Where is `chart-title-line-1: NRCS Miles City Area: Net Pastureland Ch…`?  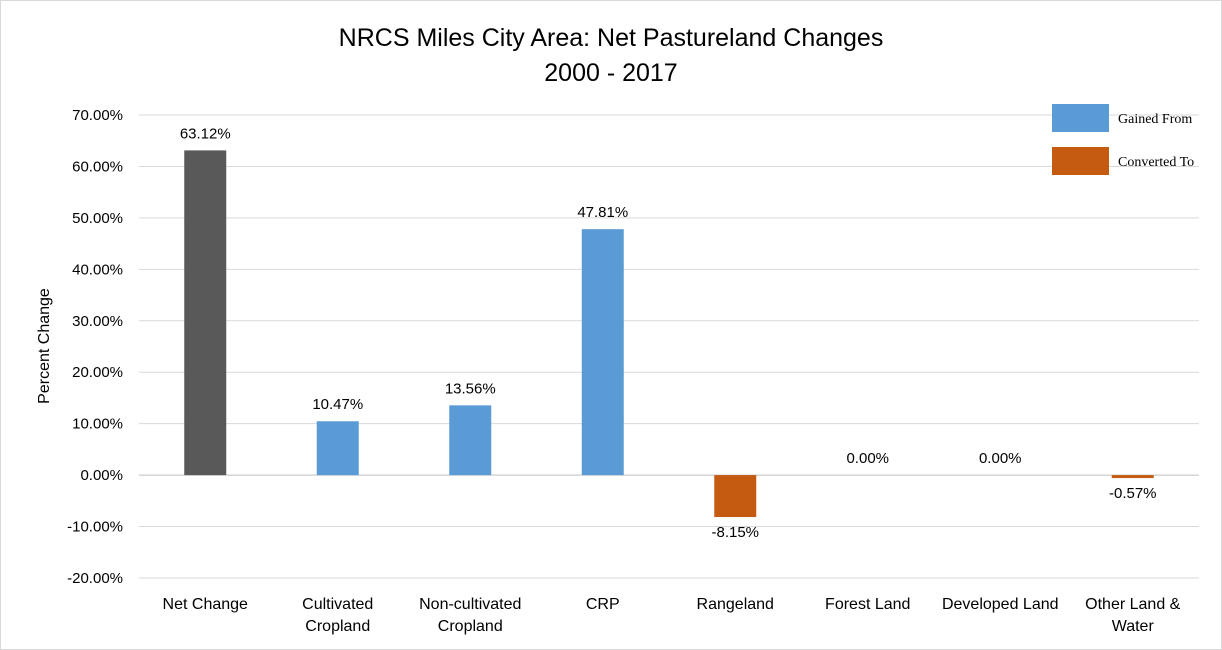
chart-title-line-1: NRCS Miles City Area: Net Pastureland Ch… is located at coordinates (611, 38).